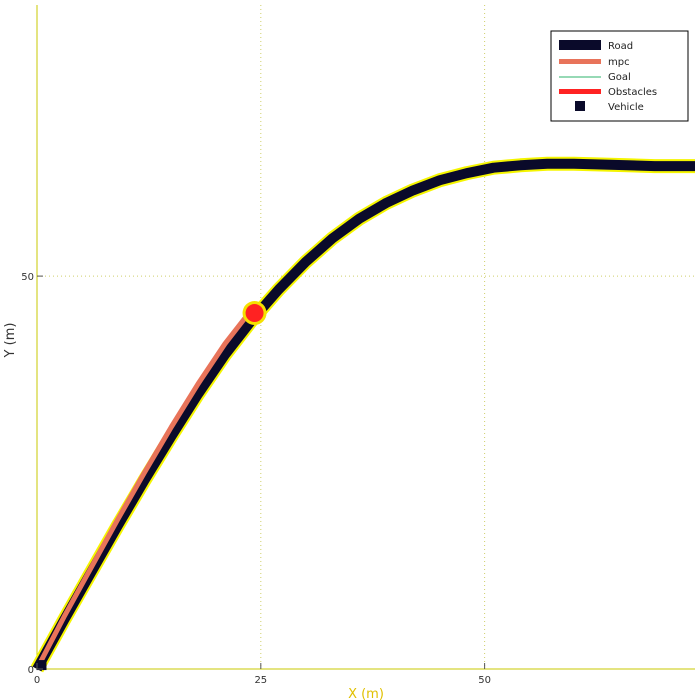 The width and height of the screenshot is (699, 700). What do you see at coordinates (254, 313) in the screenshot?
I see `obstacle-marker` at bounding box center [254, 313].